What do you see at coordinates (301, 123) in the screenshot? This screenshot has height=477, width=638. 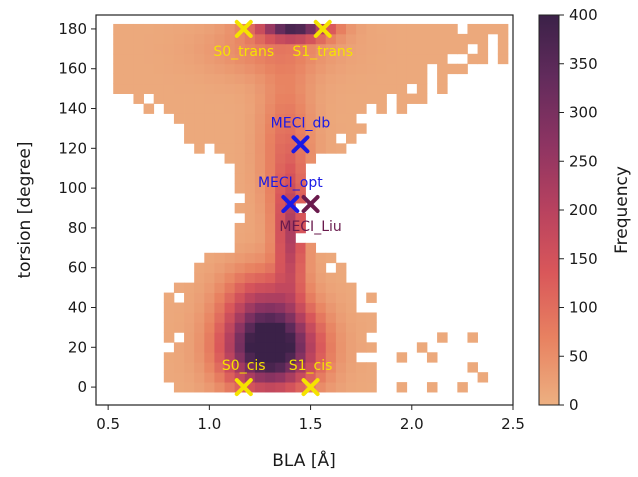 I see `annotation-label: MECI_db` at bounding box center [301, 123].